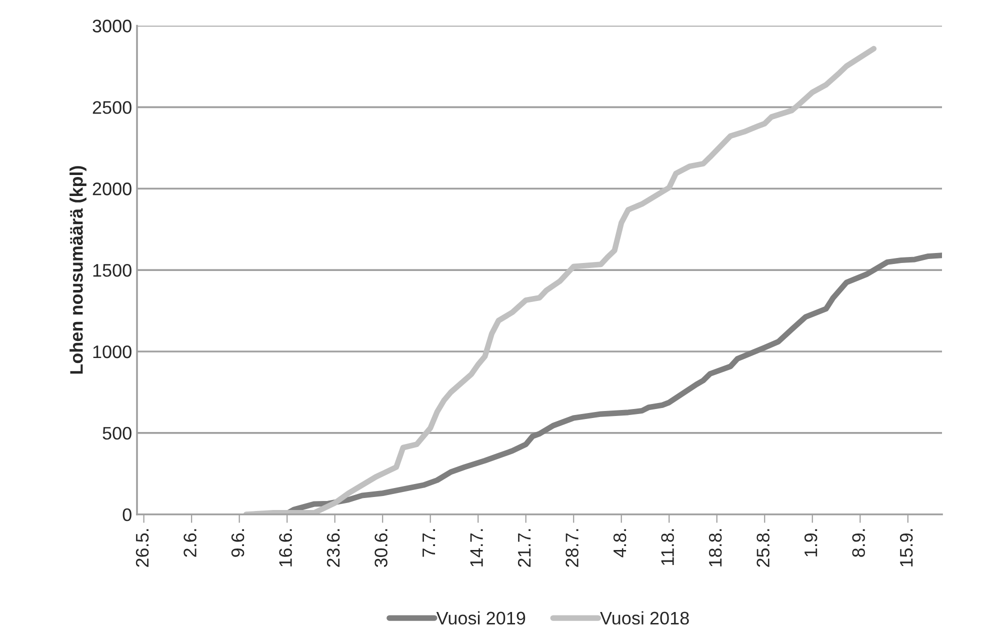  Describe the element at coordinates (285, 547) in the screenshot. I see `x-tick-label: 16.6.` at that location.